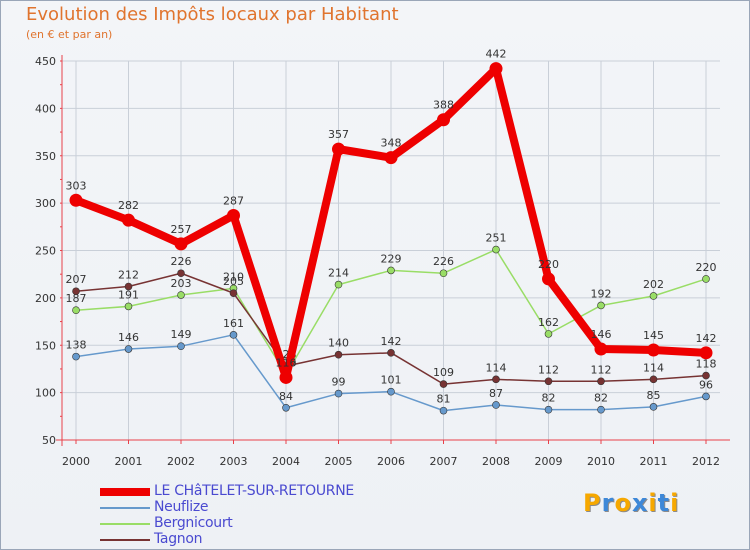 This screenshot has height=550, width=750. What do you see at coordinates (128, 205) in the screenshot?
I see `data-label-le-ch-telet-sur-retourne: 282` at bounding box center [128, 205].